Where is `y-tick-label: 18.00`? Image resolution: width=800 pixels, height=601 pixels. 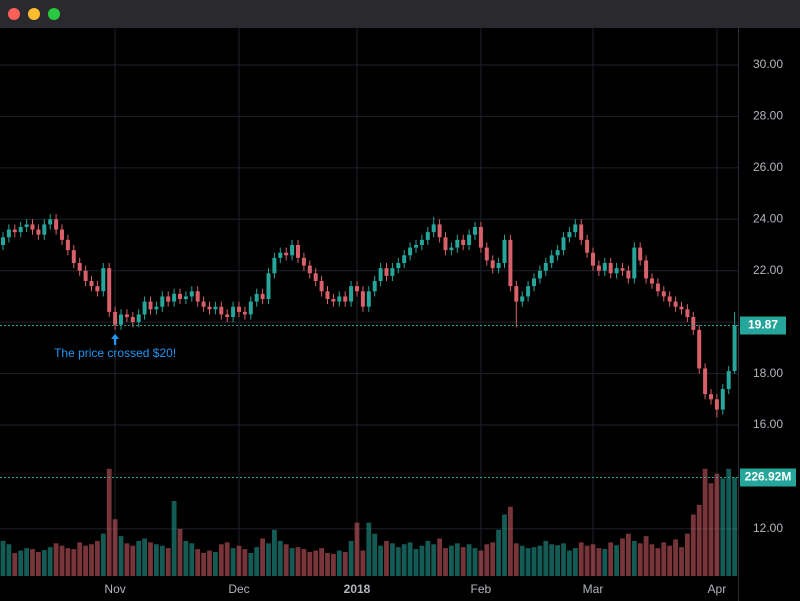 y-tick-label: 18.00 is located at coordinates (768, 373).